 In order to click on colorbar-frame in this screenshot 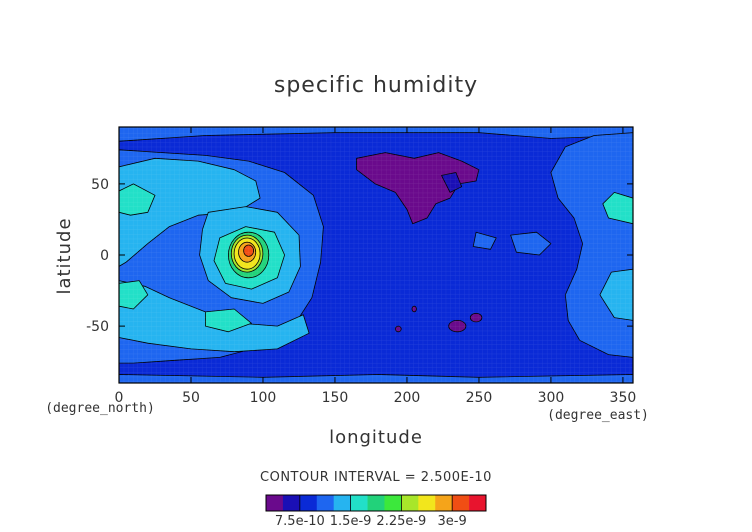, I will do `click(376, 503)`.